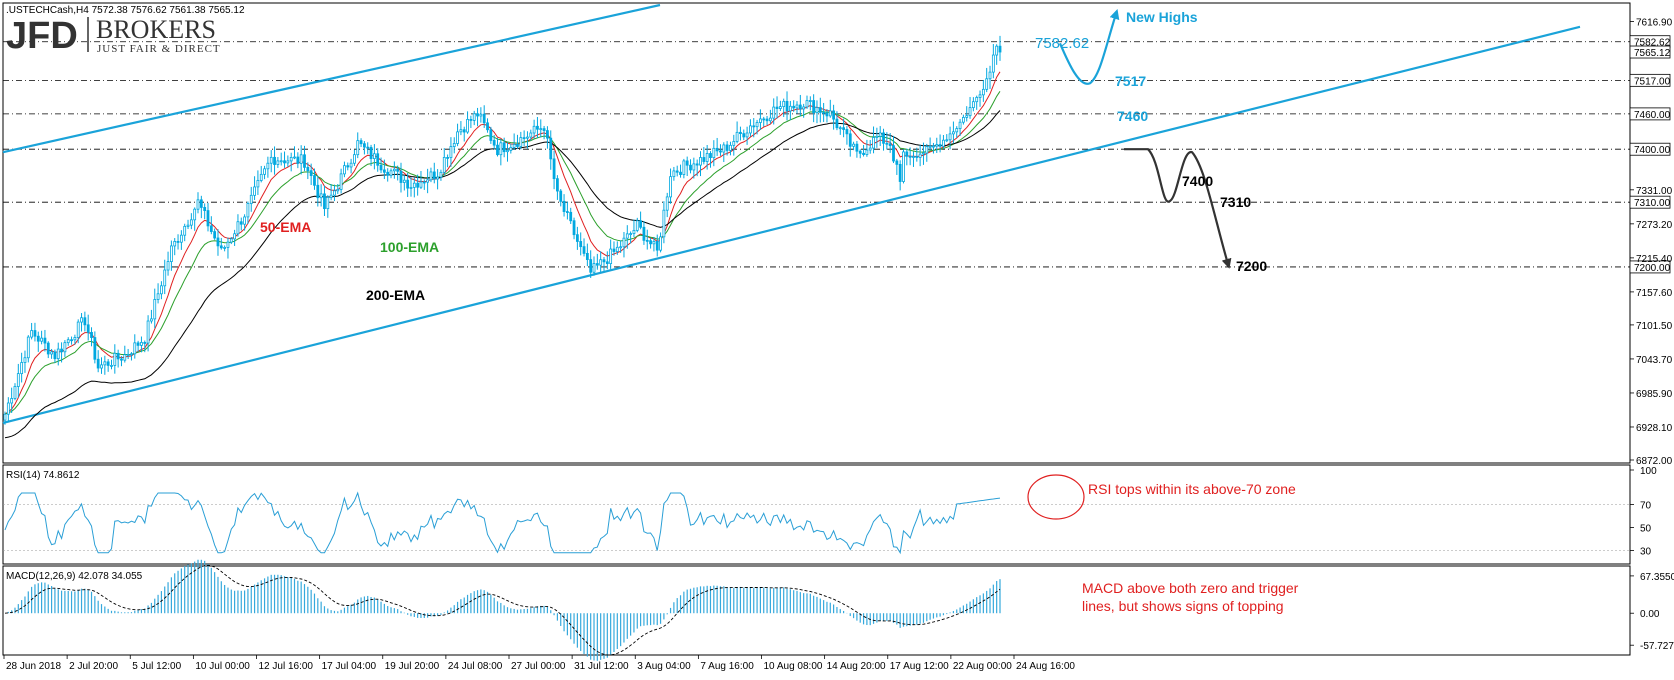 This screenshot has height=680, width=1674. I want to click on time-tick-label: 10 Jul 00:00, so click(222, 666).